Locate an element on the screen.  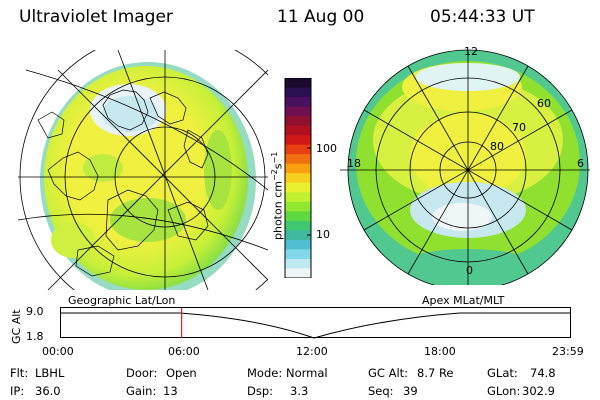
time-tick-0000: 00:00 is located at coordinates (58, 351).